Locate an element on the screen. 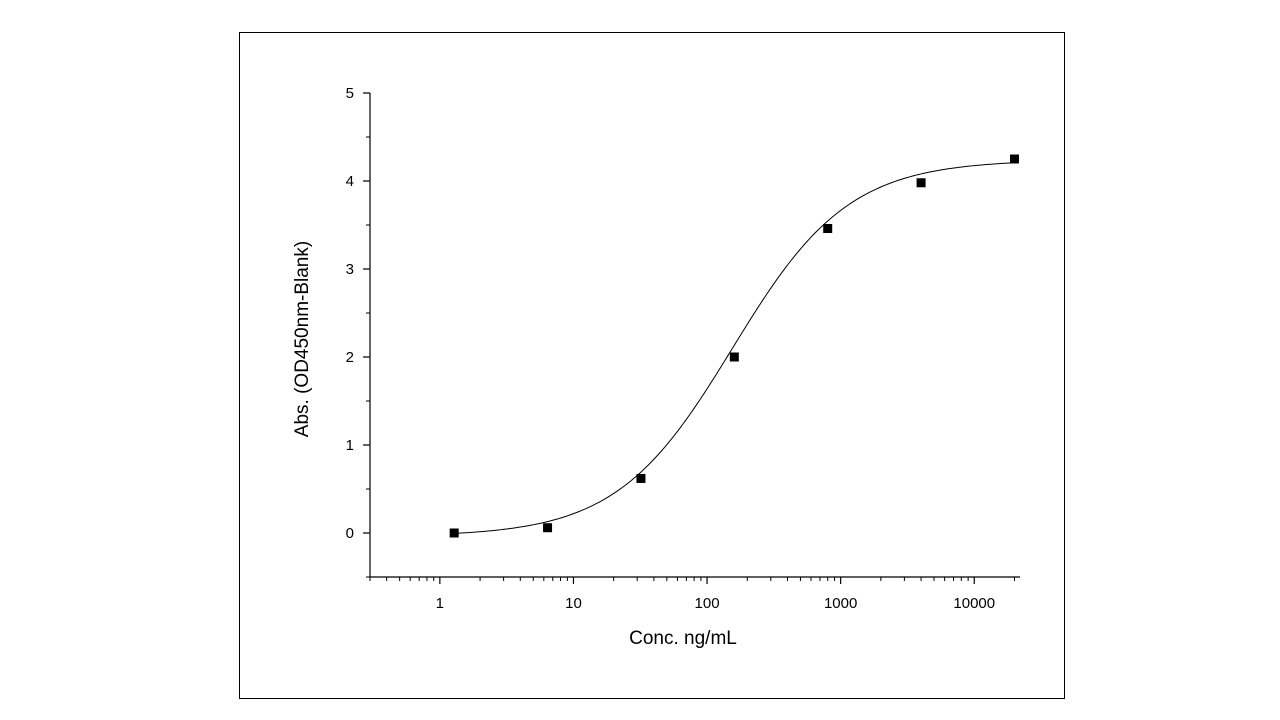 The image size is (1280, 720). y-tick-label: 2 is located at coordinates (350, 357).